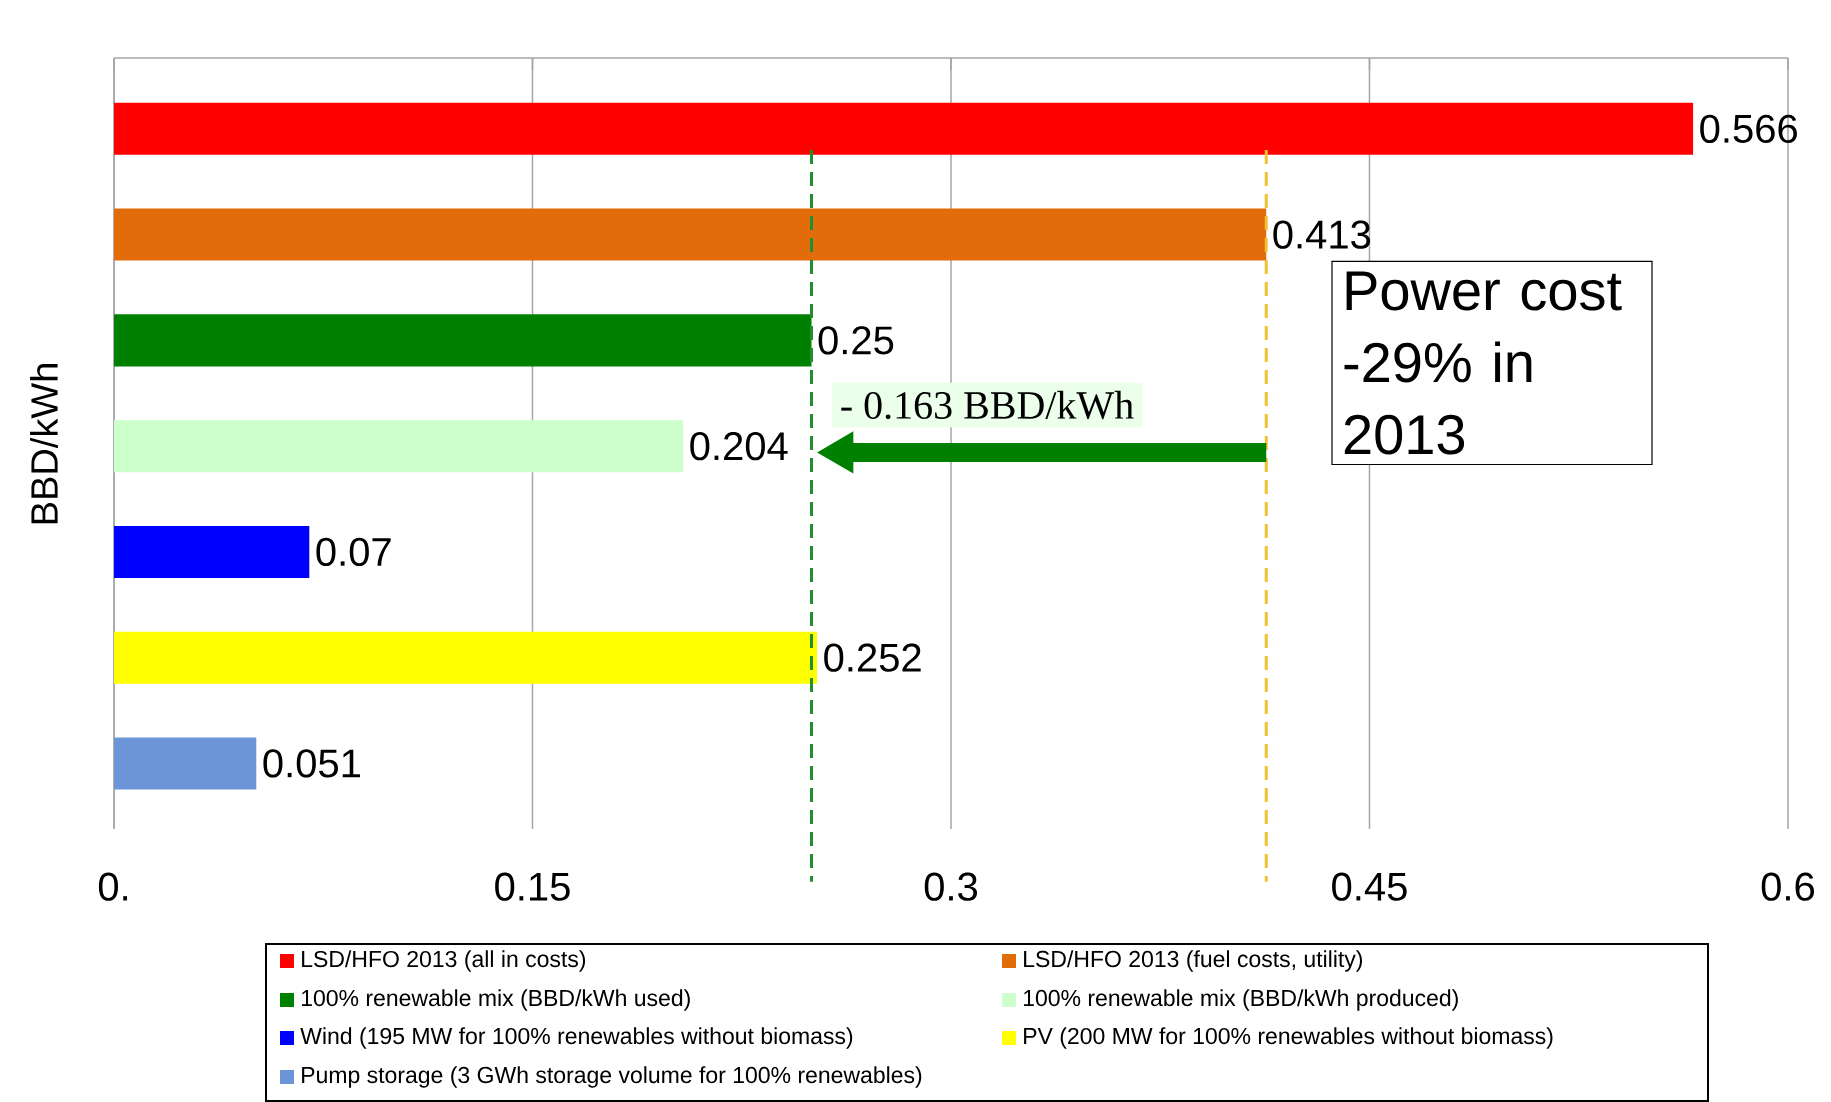  I want to click on legend-label: 100% renewable mix (BBD/kWh used), so click(495, 1000).